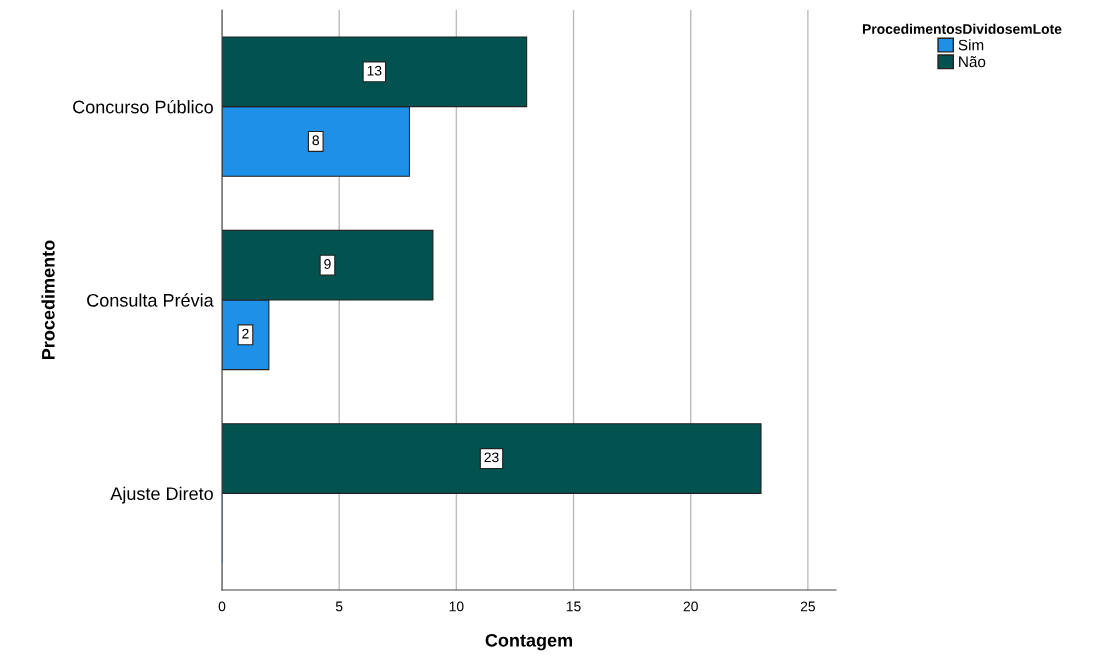 Image resolution: width=1095 pixels, height=662 pixels. What do you see at coordinates (573, 606) in the screenshot?
I see `x-tick-label: 15` at bounding box center [573, 606].